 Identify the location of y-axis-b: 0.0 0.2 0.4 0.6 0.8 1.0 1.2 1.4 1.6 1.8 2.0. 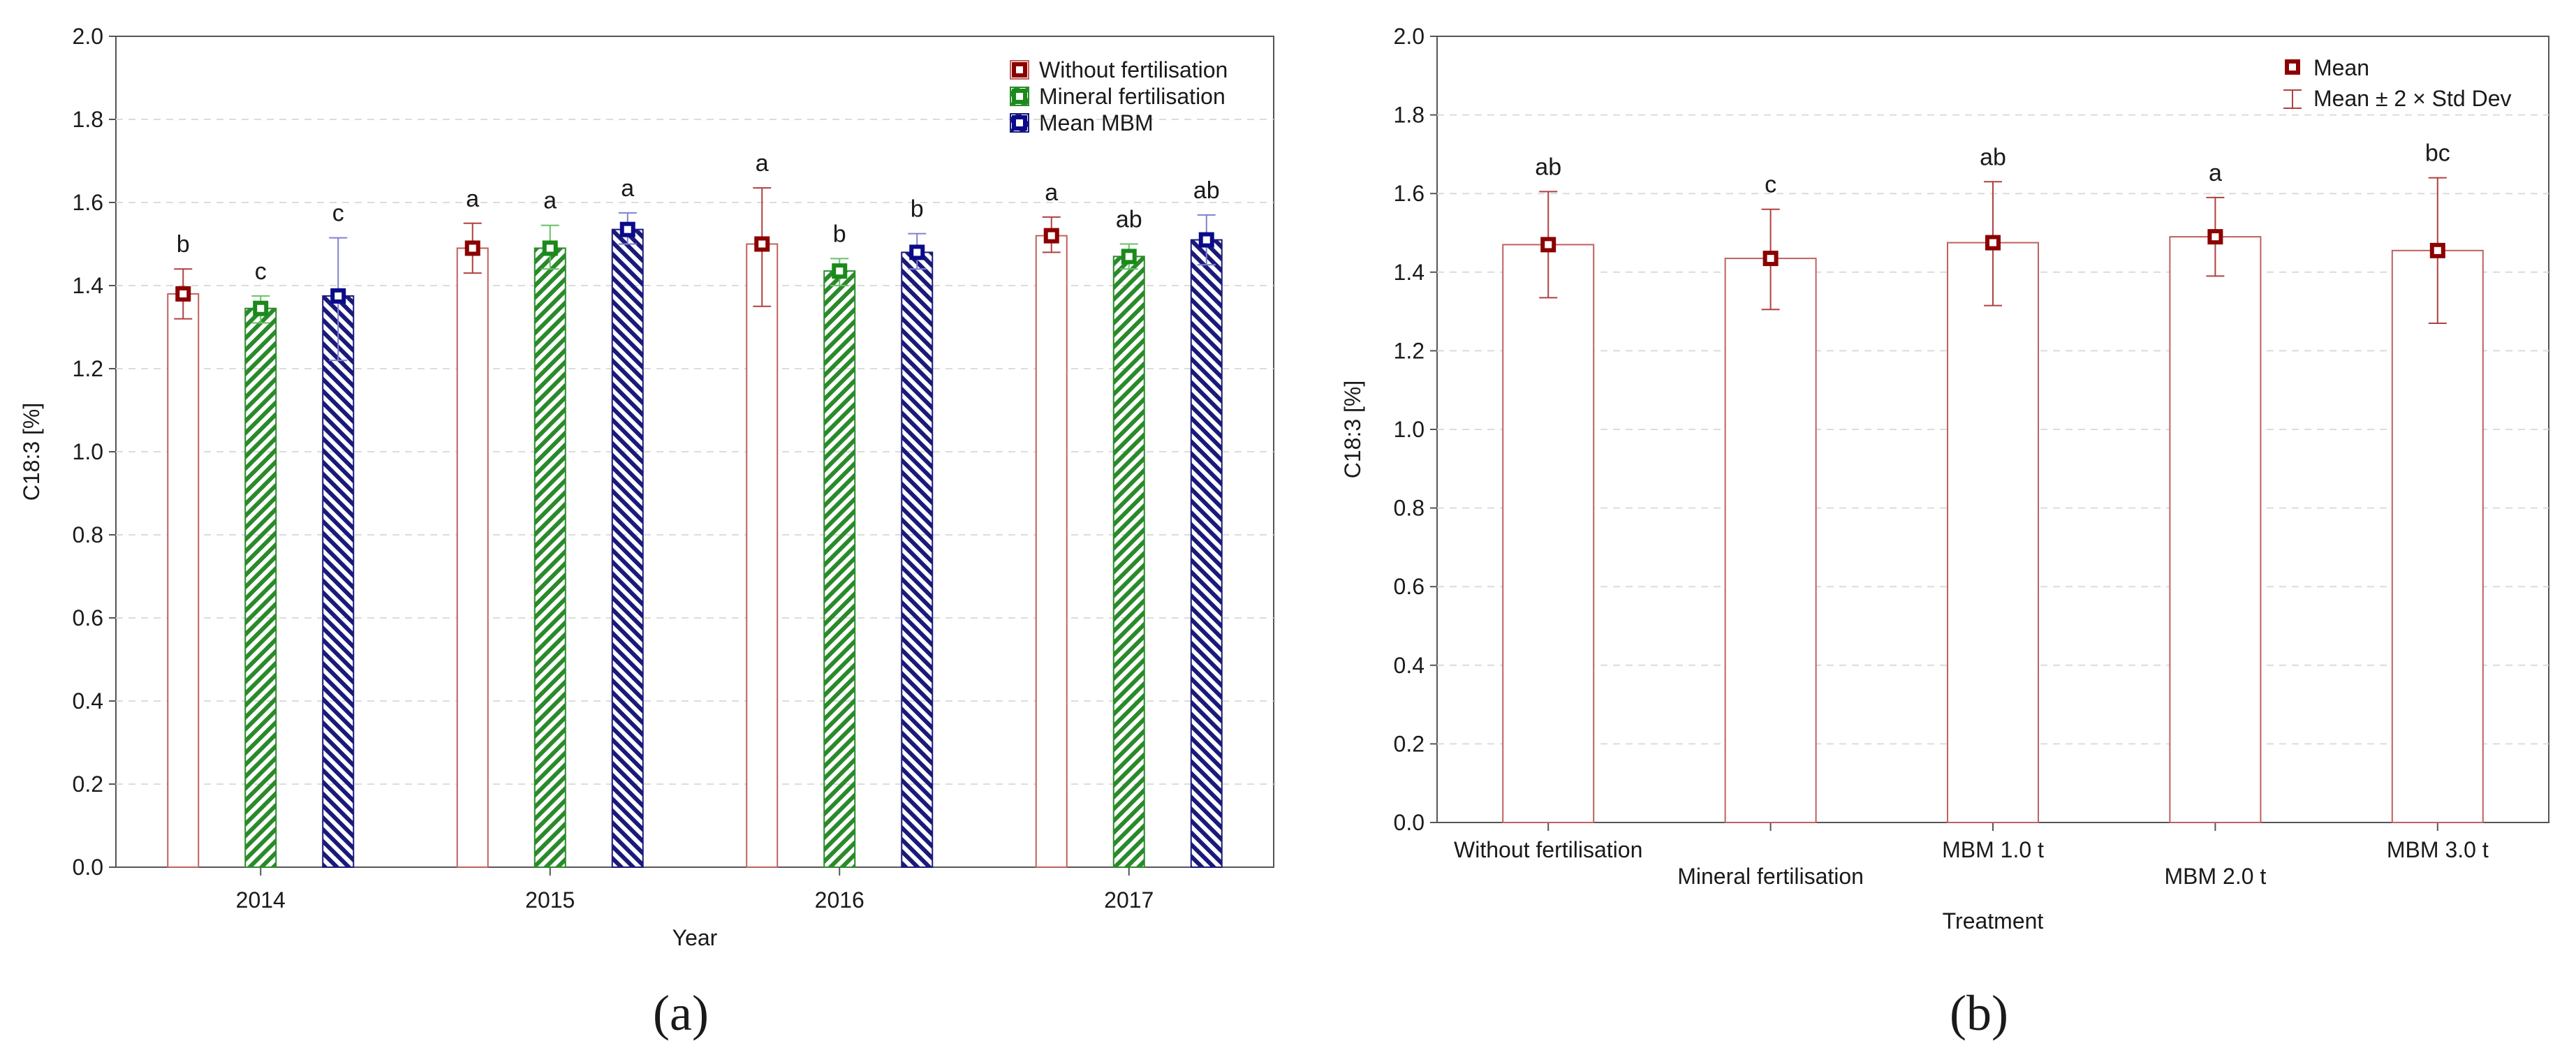
(1415, 430).